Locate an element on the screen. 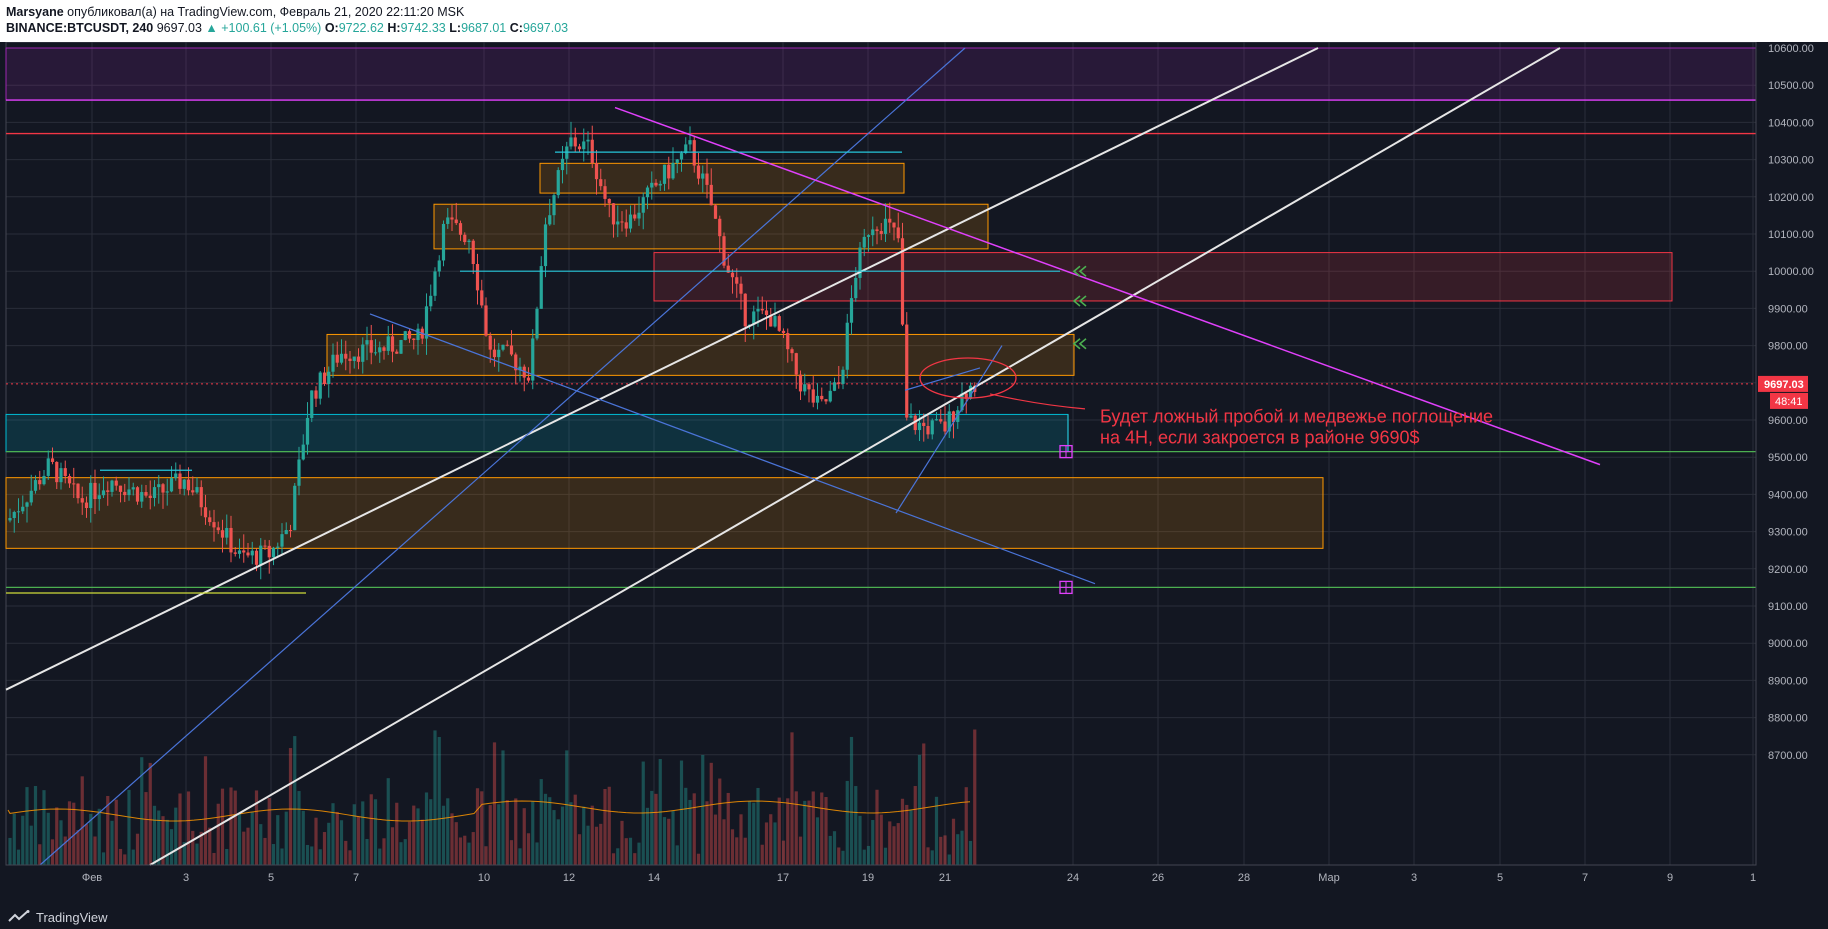  x-tick-label: 14 is located at coordinates (654, 878).